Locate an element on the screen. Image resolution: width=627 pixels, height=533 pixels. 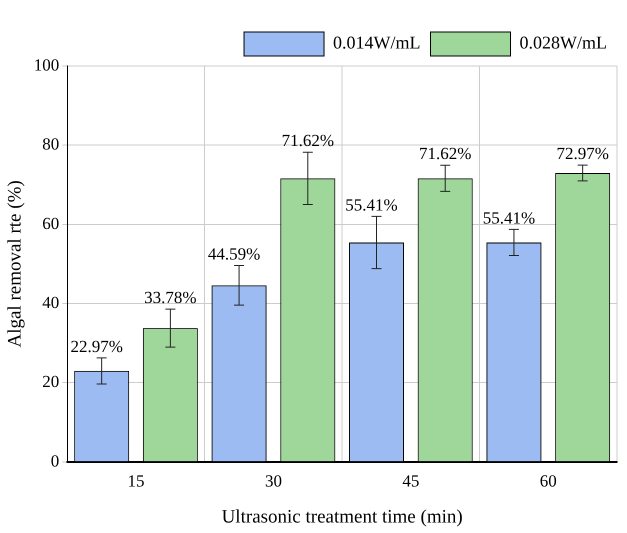
y-tick-label: 20 is located at coordinates (51, 382).